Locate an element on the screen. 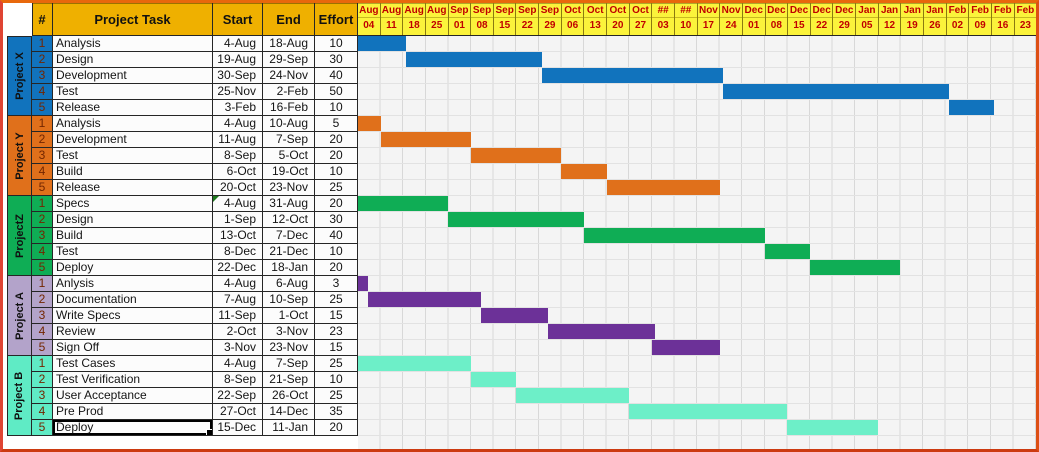 This screenshot has width=1039, height=452. effort-cell: 3 is located at coordinates (336, 284).